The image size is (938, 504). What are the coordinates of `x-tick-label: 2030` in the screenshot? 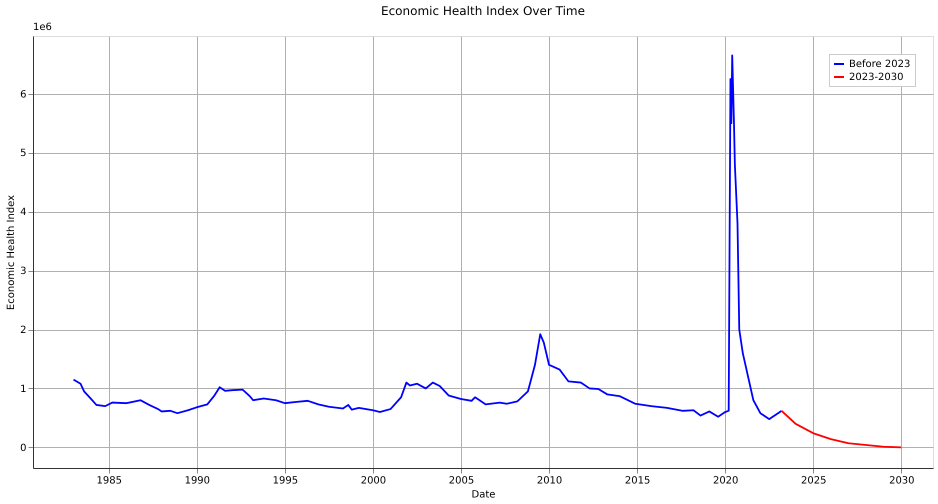 It's located at (902, 481).